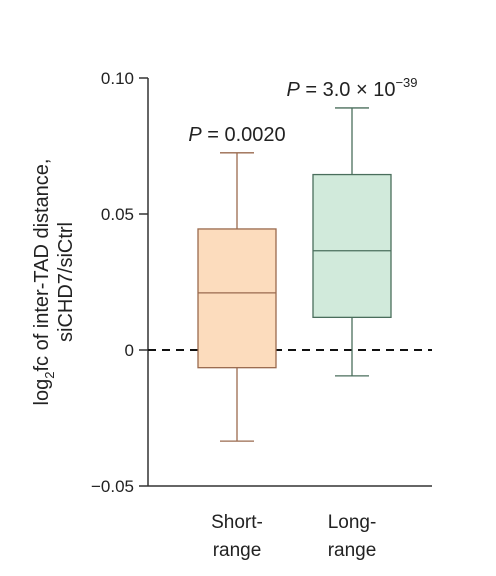 Image resolution: width=496 pixels, height=576 pixels. Describe the element at coordinates (237, 522) in the screenshot. I see `category-label: Short-` at that location.